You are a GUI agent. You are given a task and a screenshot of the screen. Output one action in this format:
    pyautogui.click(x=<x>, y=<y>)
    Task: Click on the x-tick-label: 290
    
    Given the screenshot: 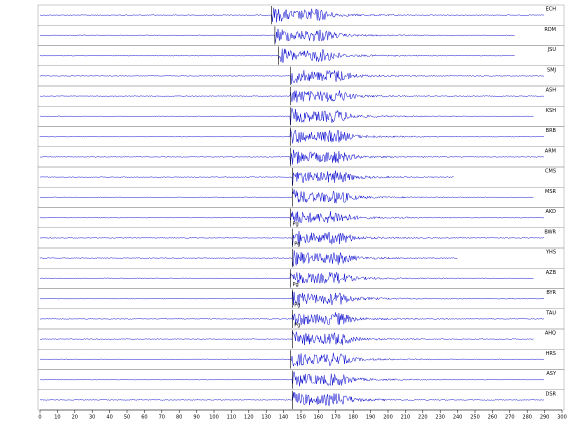 What is the action you would take?
    pyautogui.click(x=545, y=418)
    